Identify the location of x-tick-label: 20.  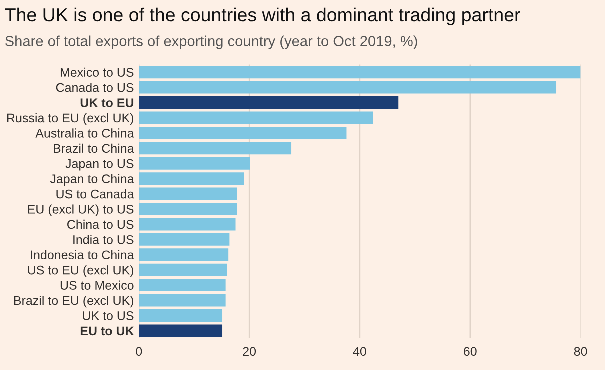
(249, 351).